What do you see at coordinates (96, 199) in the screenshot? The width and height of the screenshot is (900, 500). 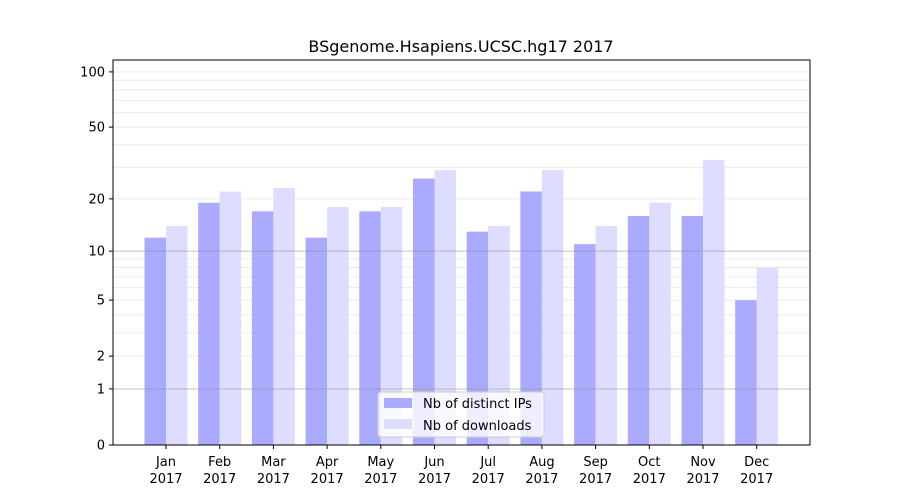 I see `y-tick-label: 20` at bounding box center [96, 199].